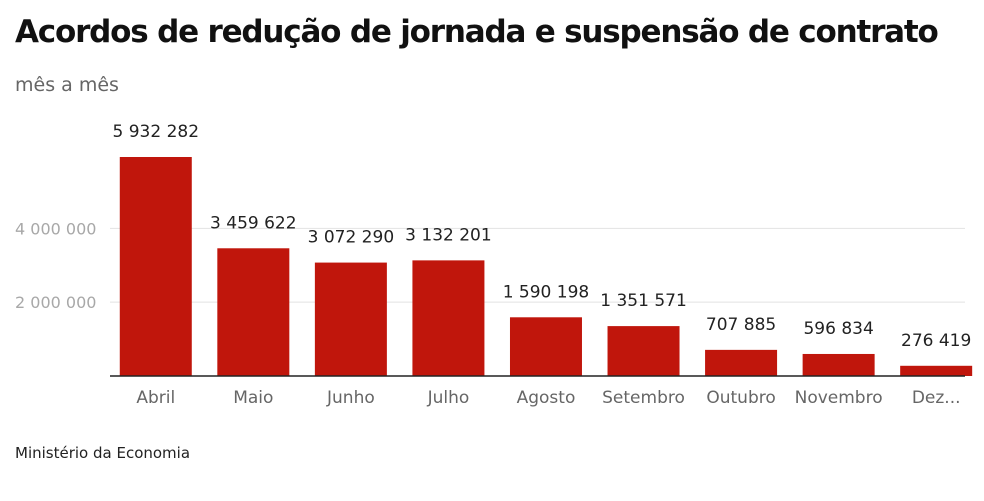 The image size is (984, 501). What do you see at coordinates (103, 453) in the screenshot?
I see `chart-source: Ministério da Economia` at bounding box center [103, 453].